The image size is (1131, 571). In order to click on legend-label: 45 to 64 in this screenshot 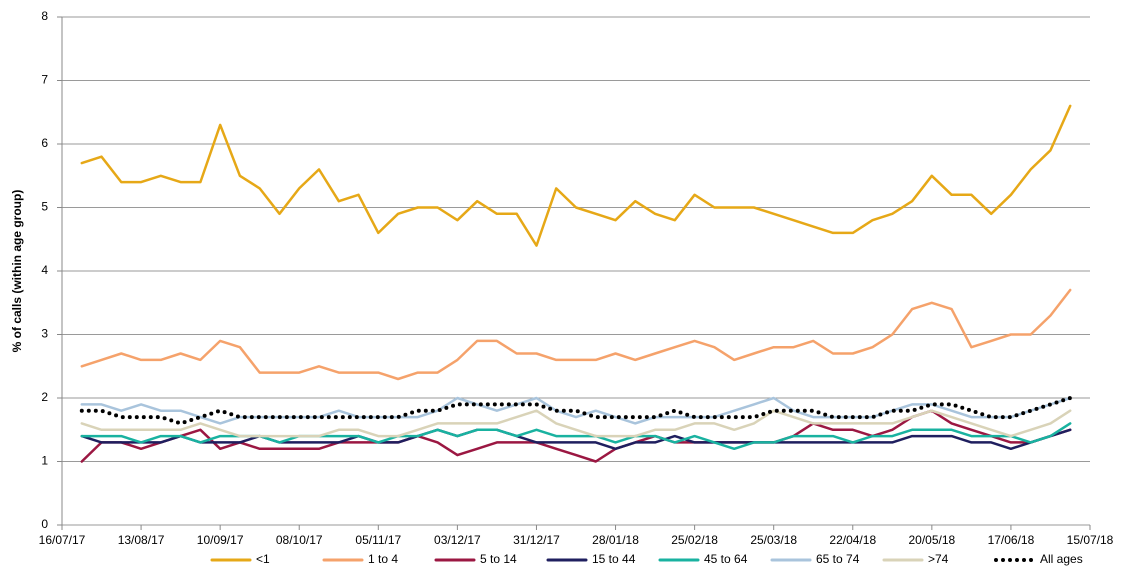, I will do `click(726, 559)`.